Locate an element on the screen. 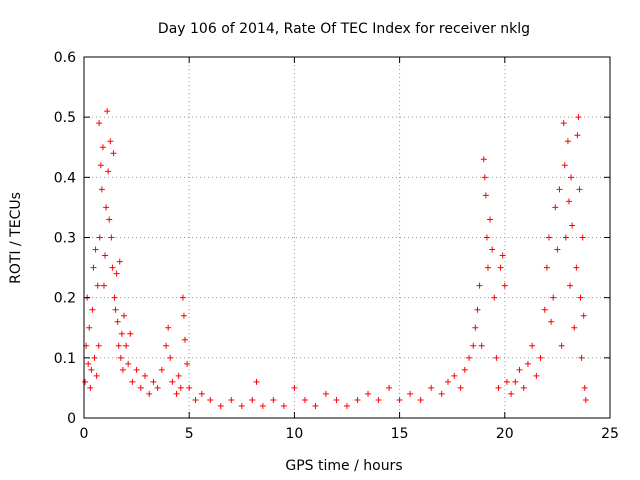 This screenshot has width=640, height=480. y-tick-label: 0.5 is located at coordinates (65, 118).